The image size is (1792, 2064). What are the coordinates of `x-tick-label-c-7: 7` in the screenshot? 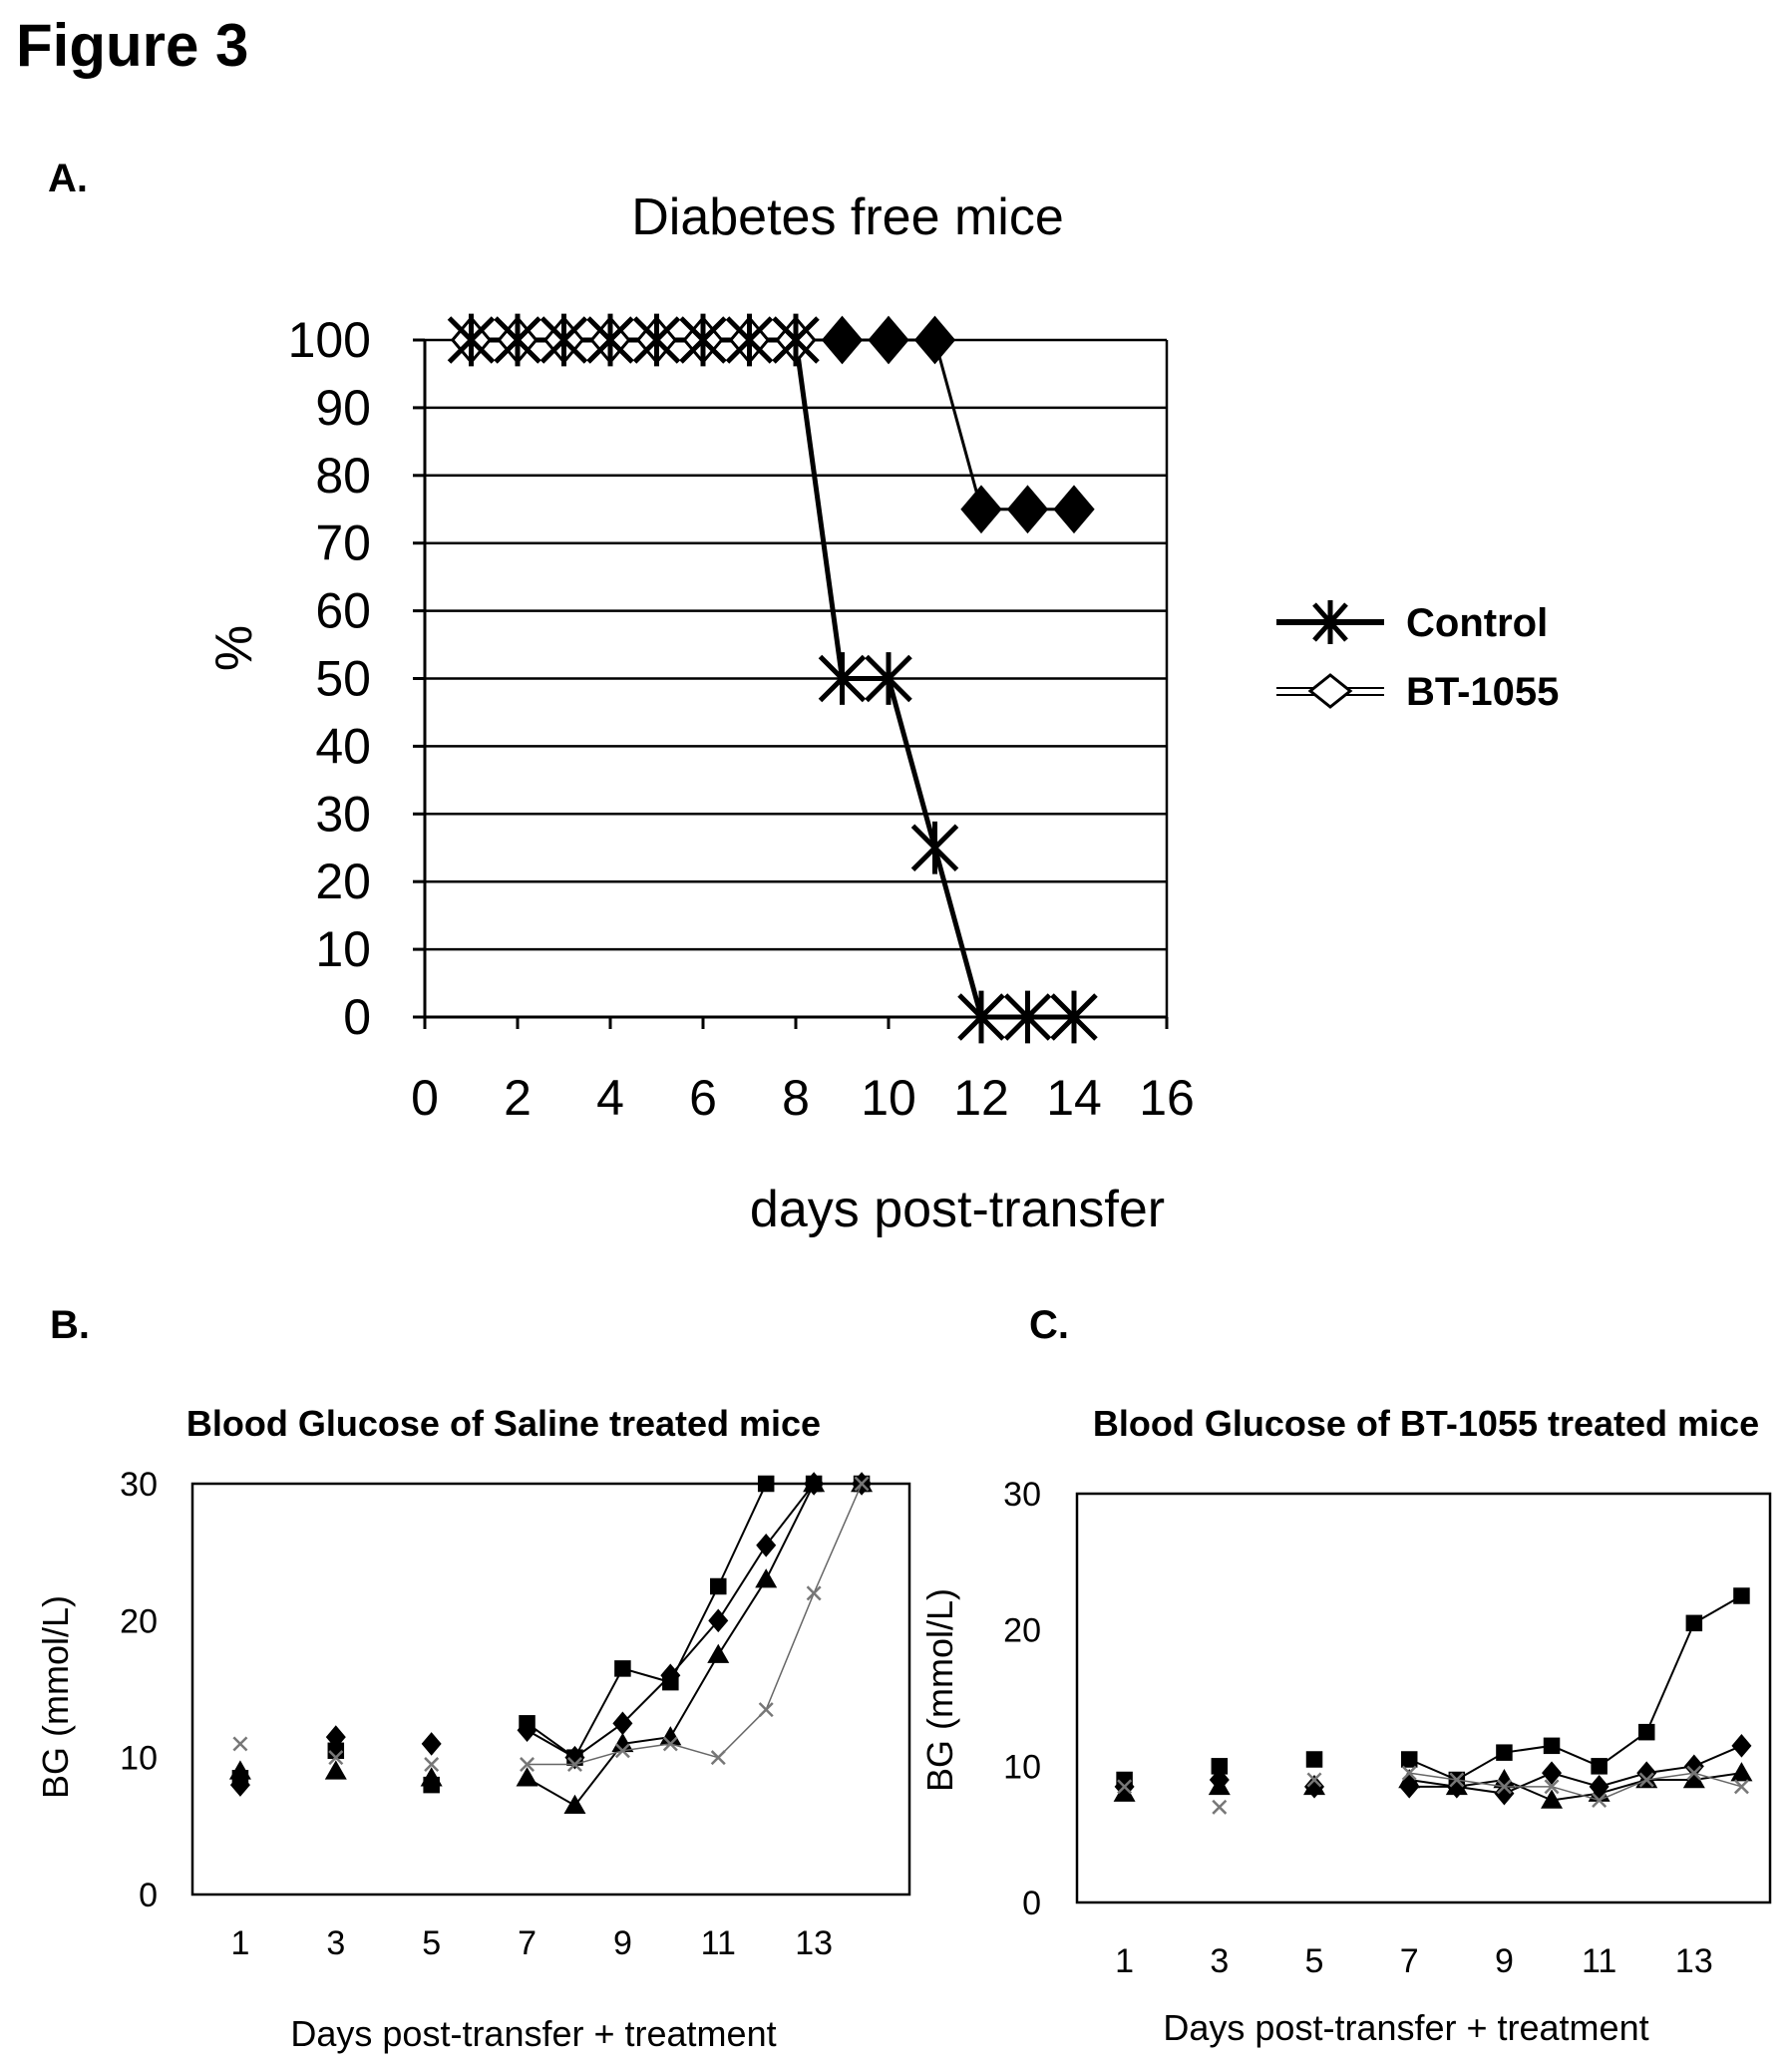 It's located at (1409, 1961).